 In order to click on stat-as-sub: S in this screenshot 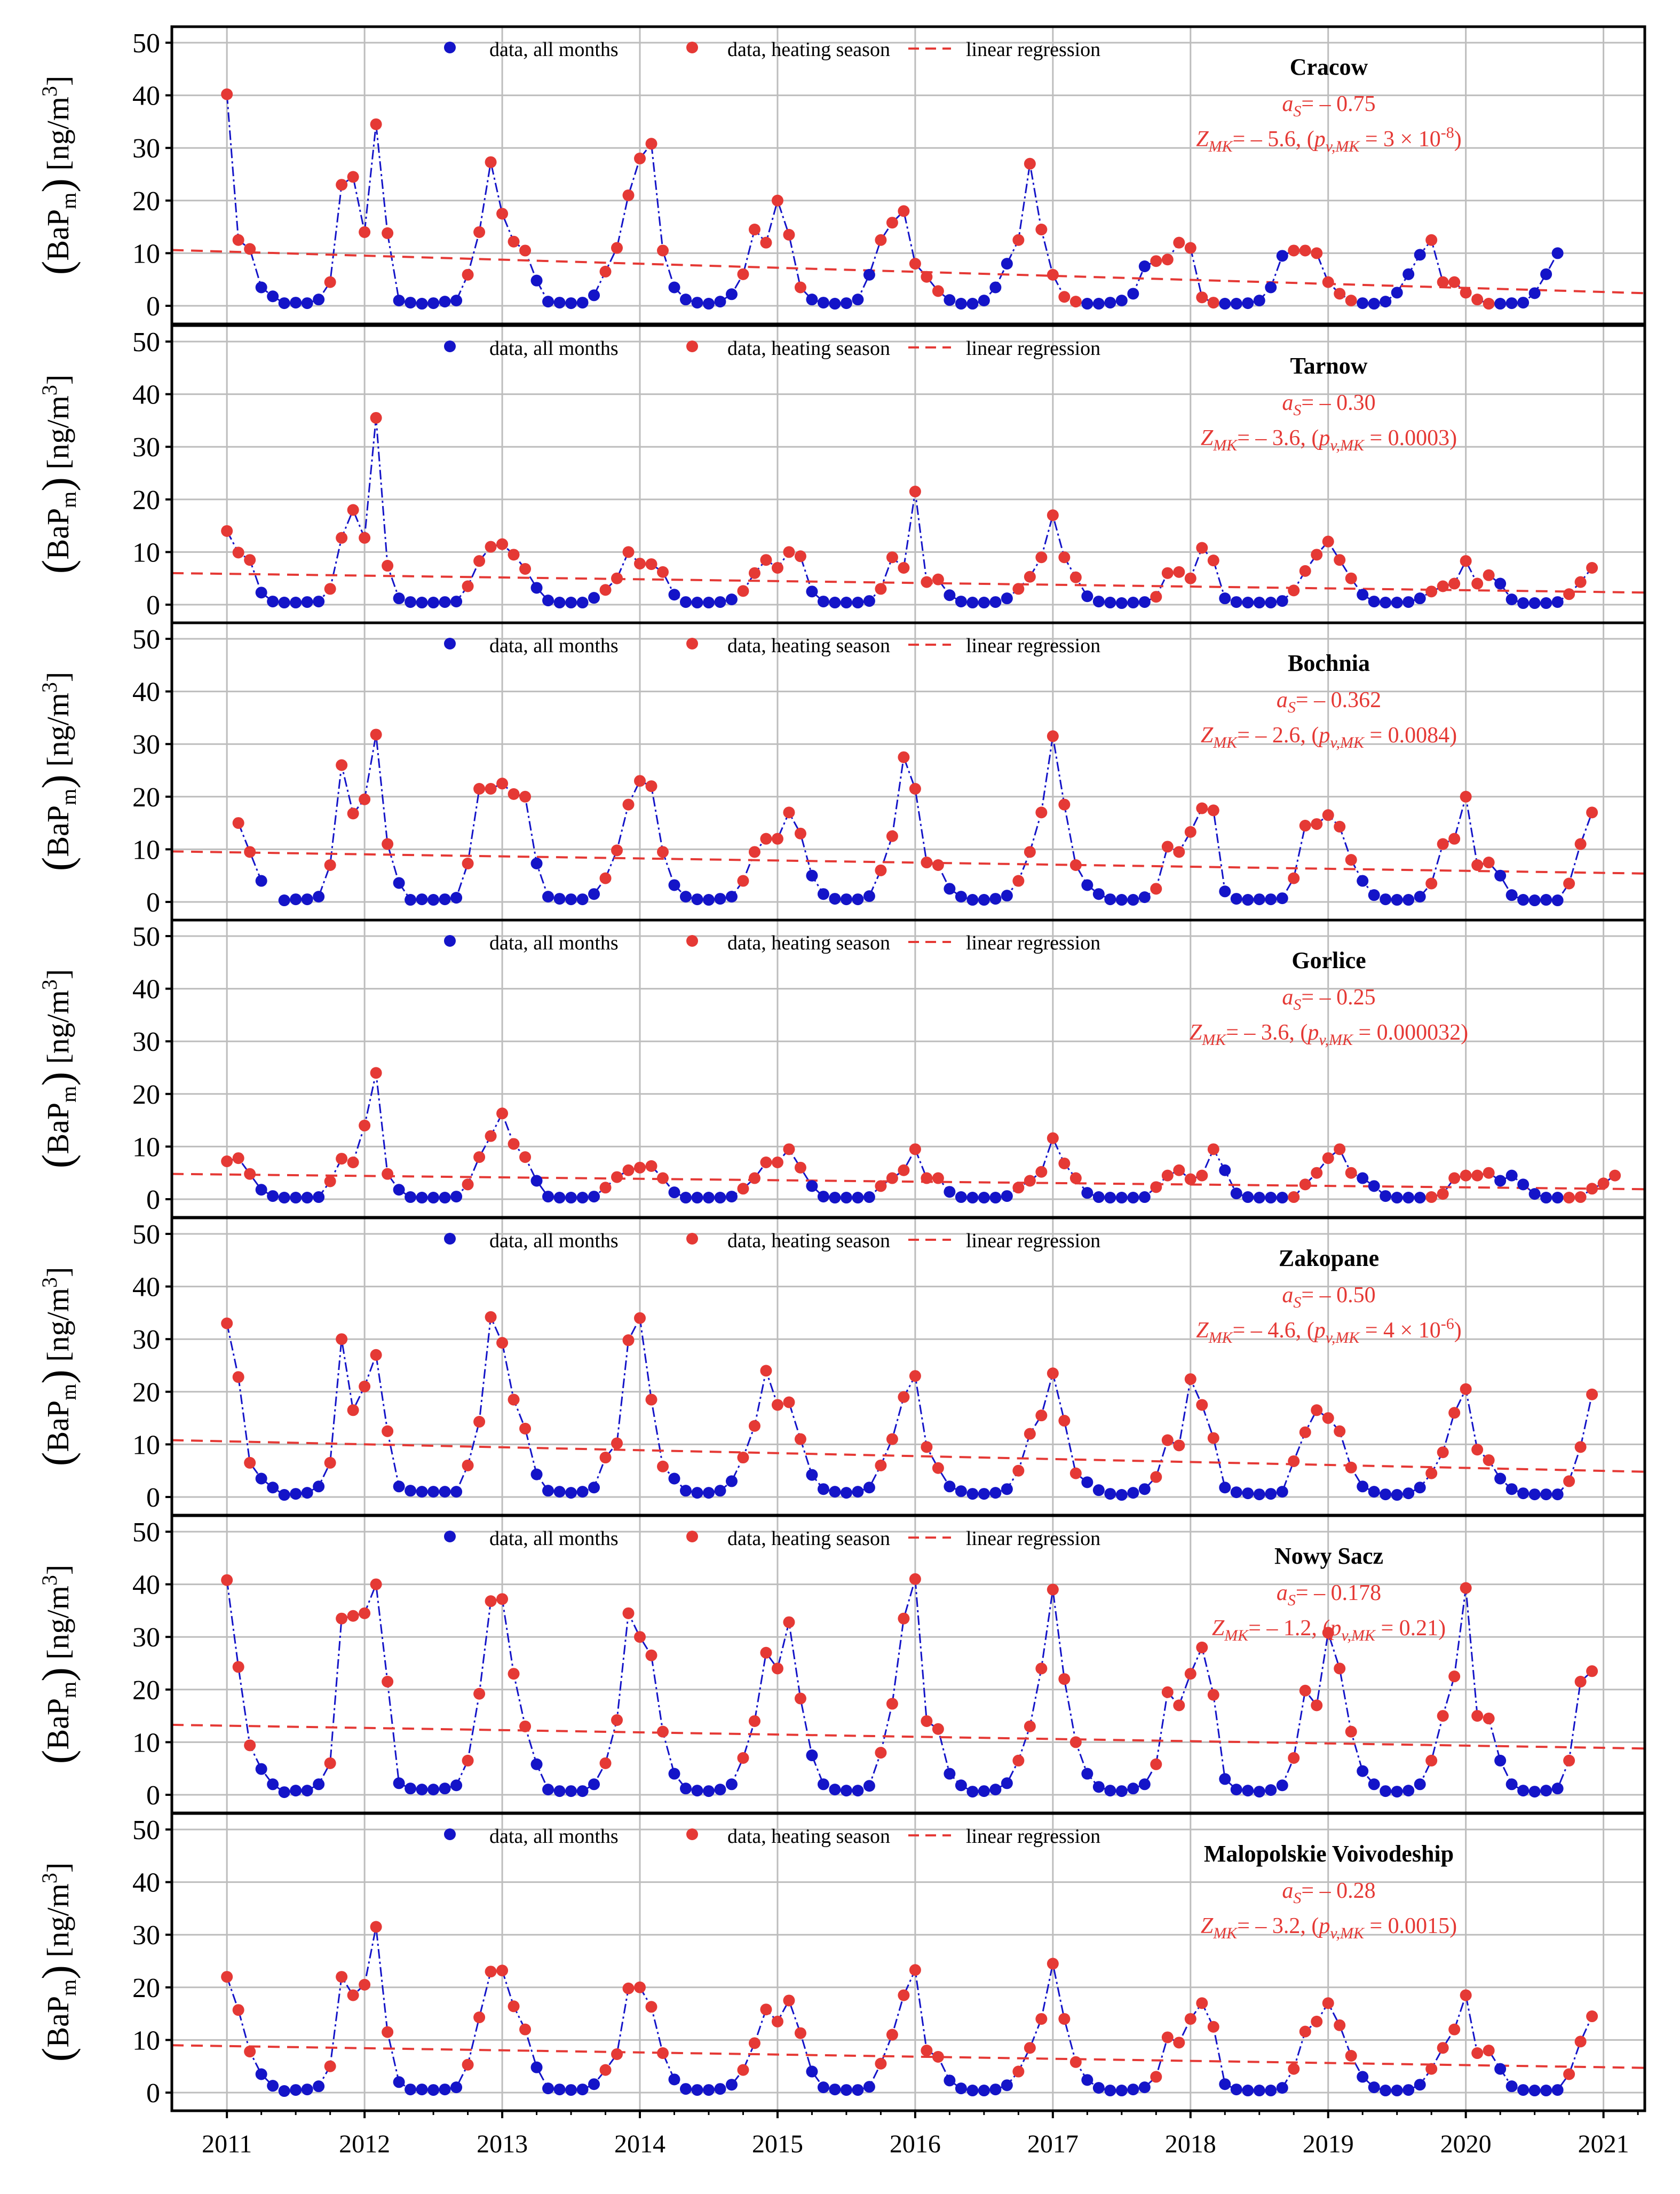, I will do `click(1297, 1302)`.